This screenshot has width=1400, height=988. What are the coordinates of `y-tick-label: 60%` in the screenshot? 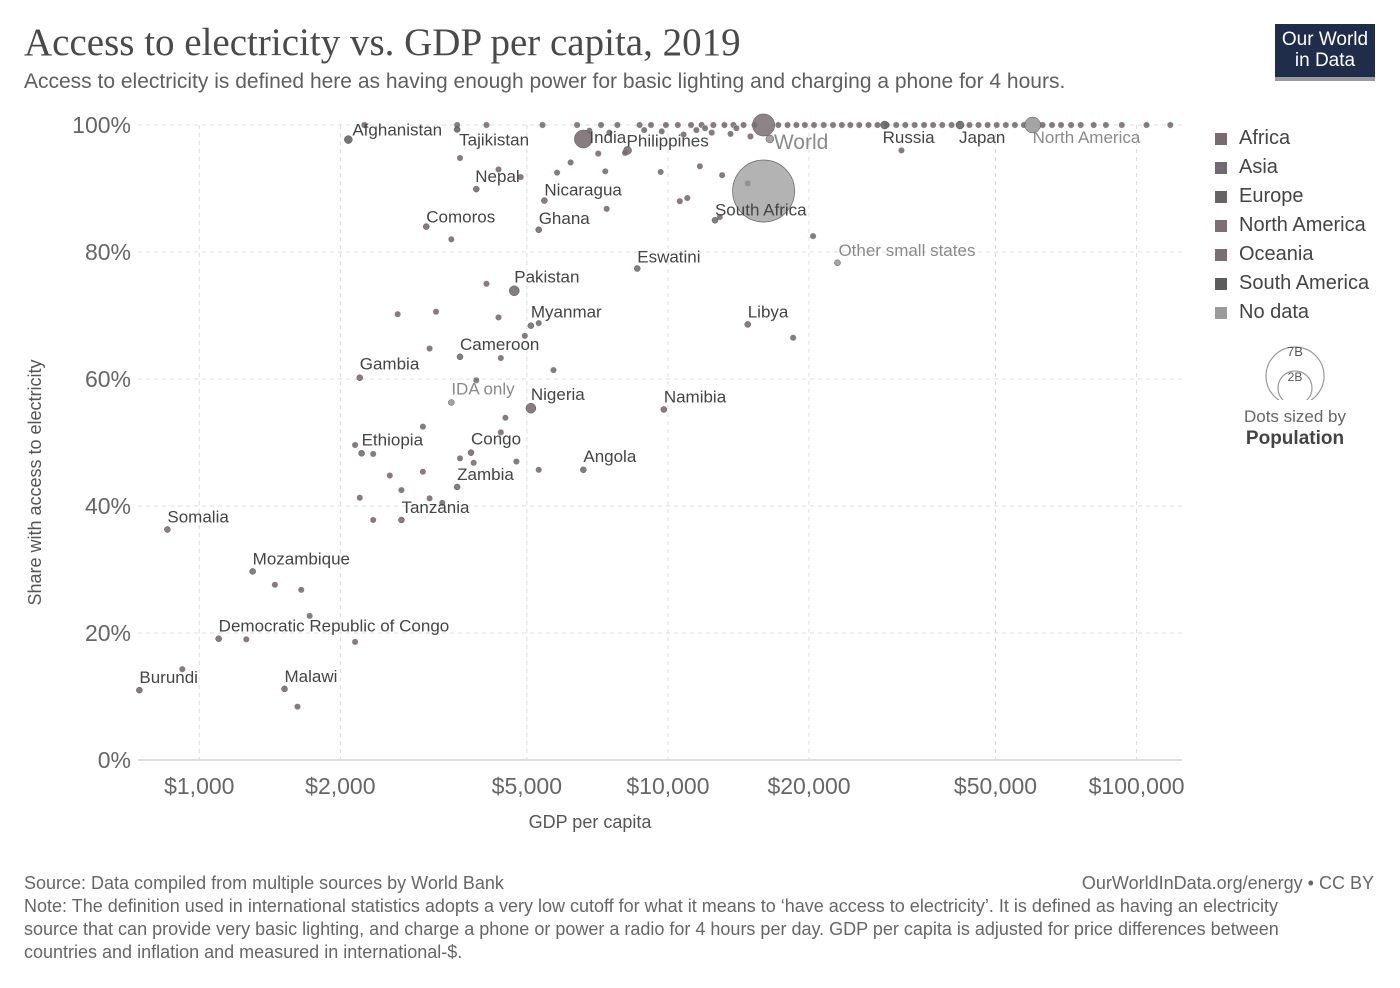 It's located at (108, 379).